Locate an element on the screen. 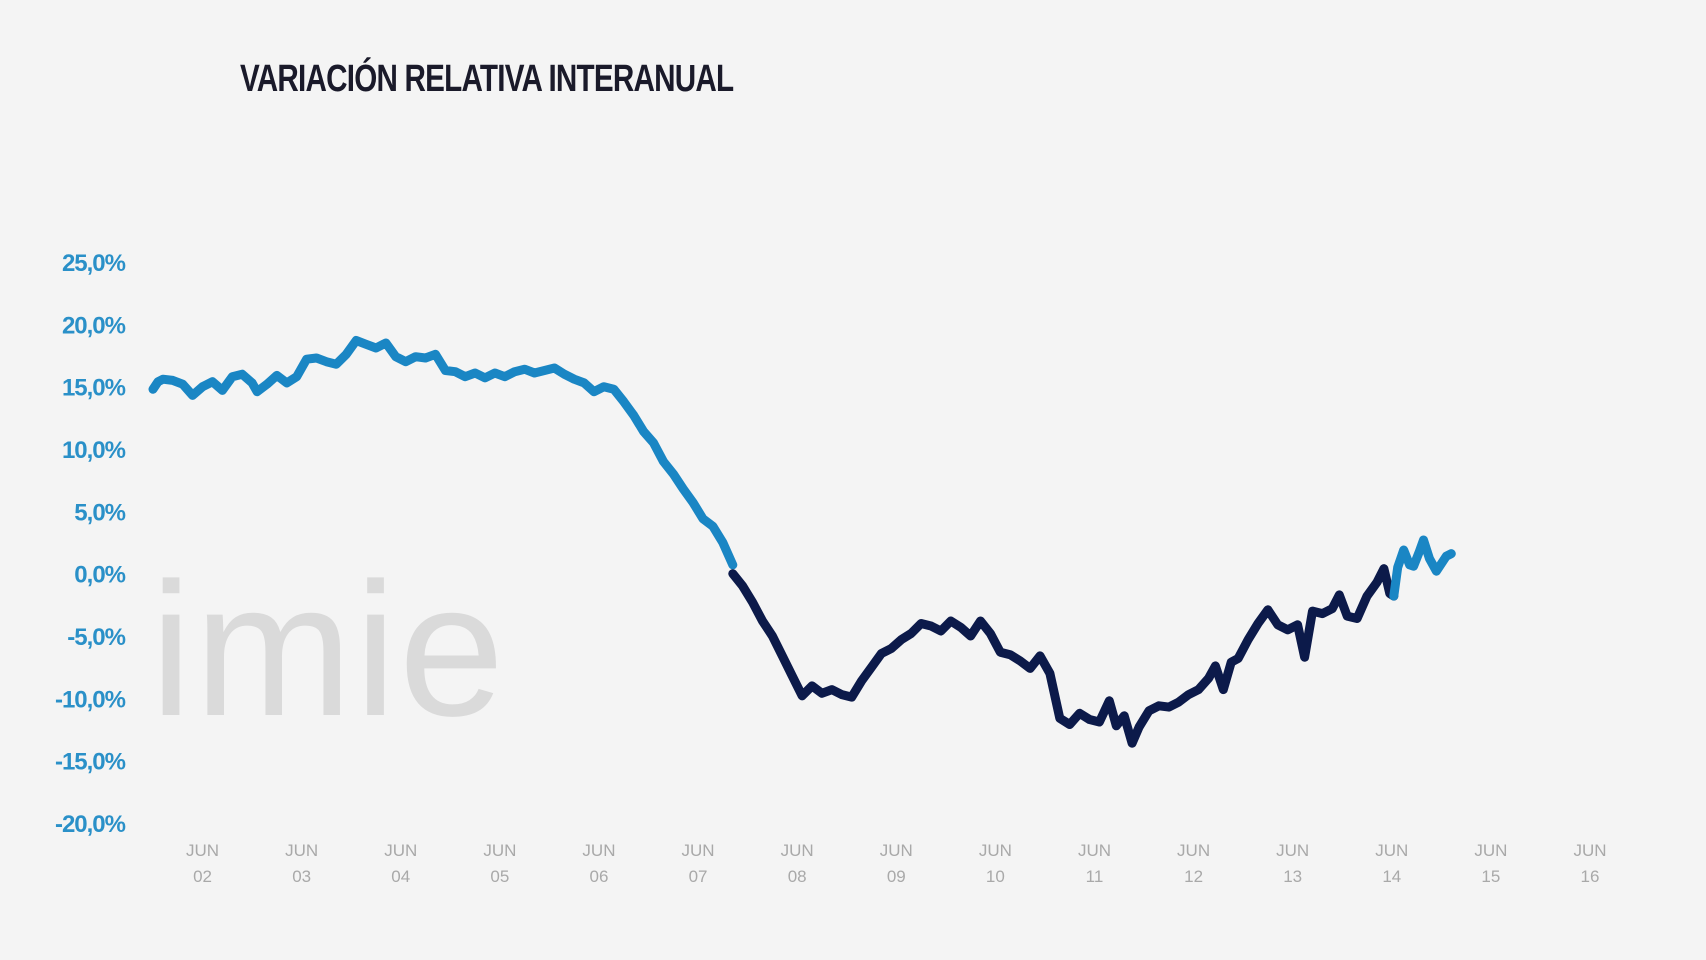 This screenshot has height=960, width=1706. x-tick-label: 07 is located at coordinates (698, 876).